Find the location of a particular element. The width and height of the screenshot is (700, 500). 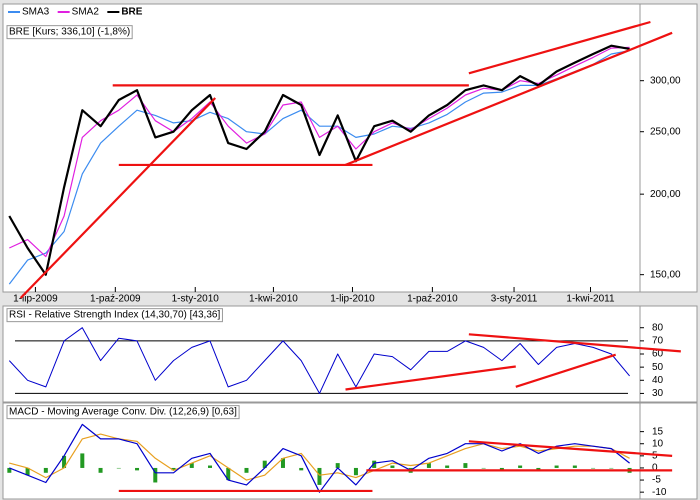

x-tick-label: 1-sty-2010 is located at coordinates (196, 299).